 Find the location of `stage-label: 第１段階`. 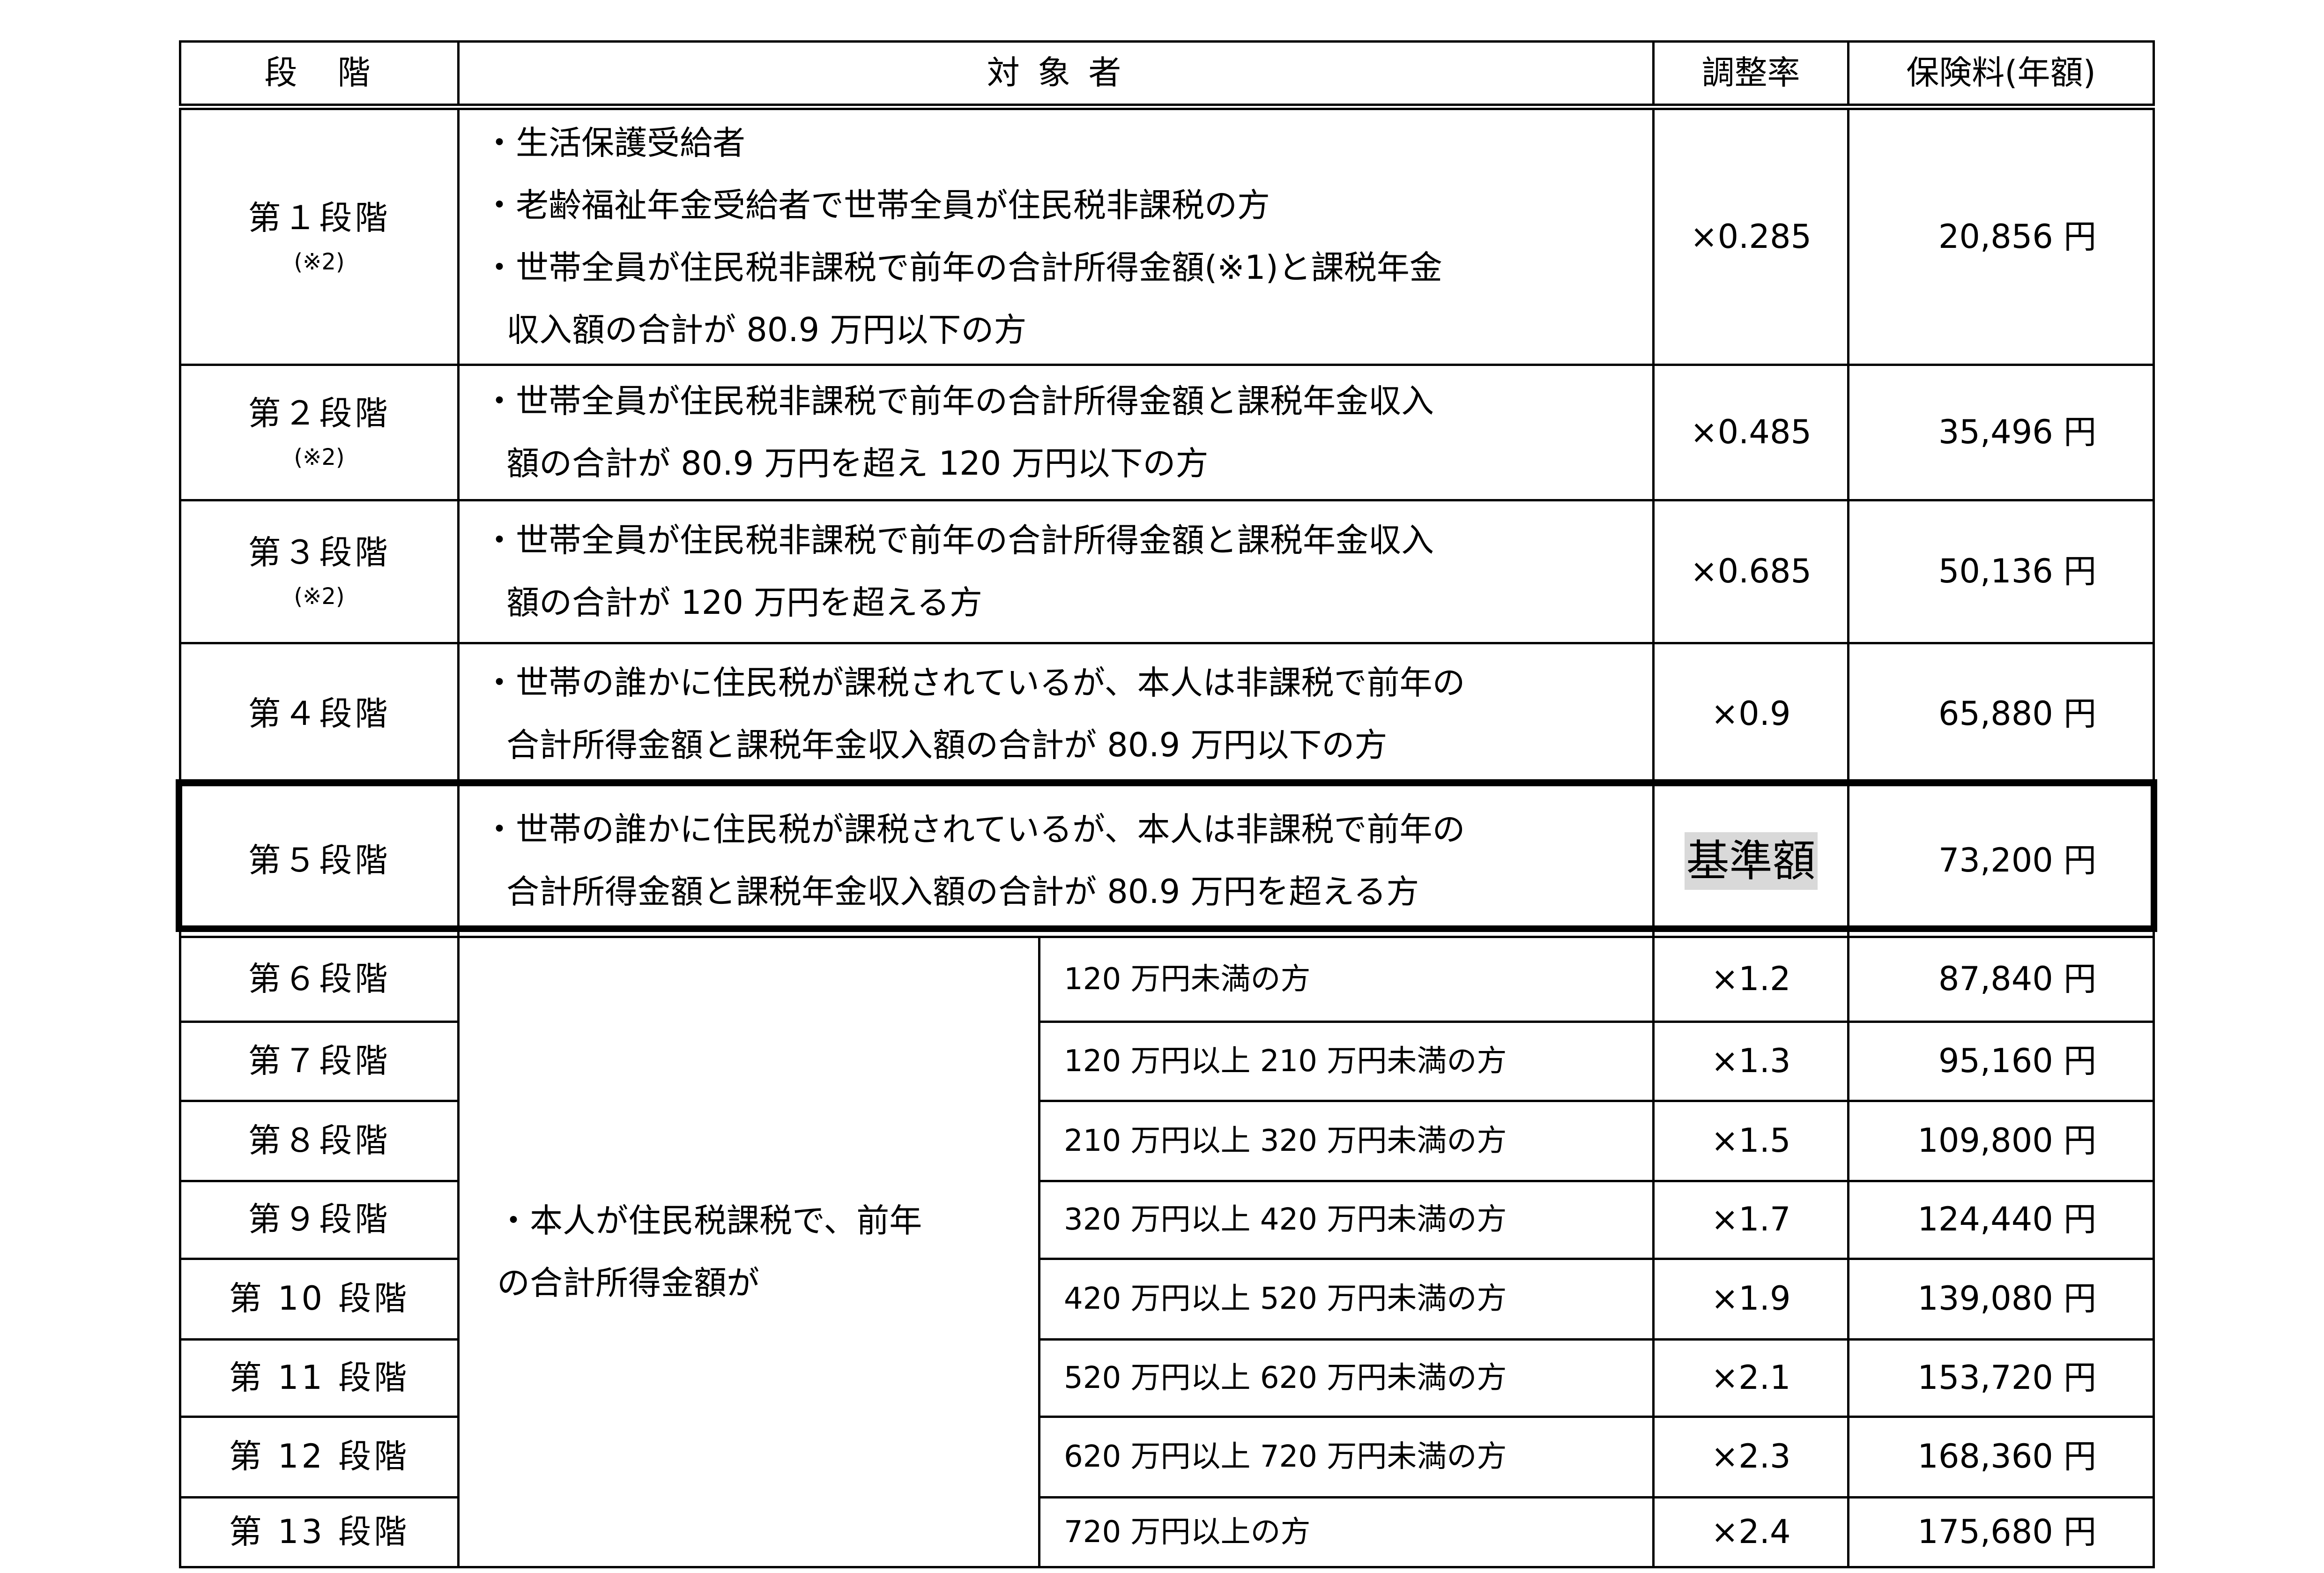

stage-label: 第１段階 is located at coordinates (319, 217).